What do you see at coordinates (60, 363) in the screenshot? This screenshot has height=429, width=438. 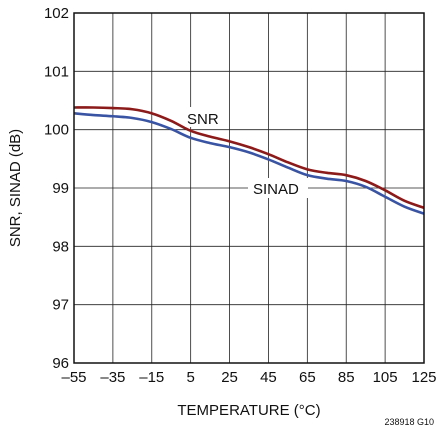 I see `y-tick-label: 96` at bounding box center [60, 363].